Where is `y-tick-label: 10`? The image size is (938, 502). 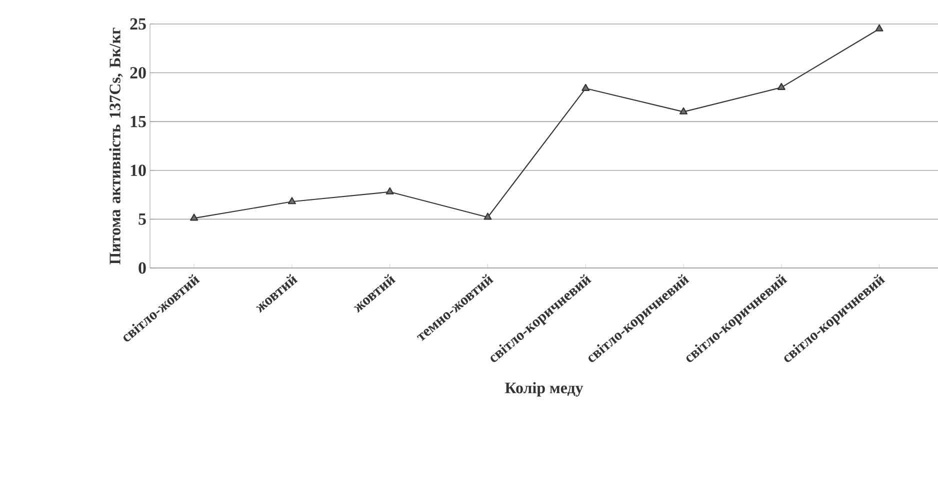
y-tick-label: 10 is located at coordinates (138, 170).